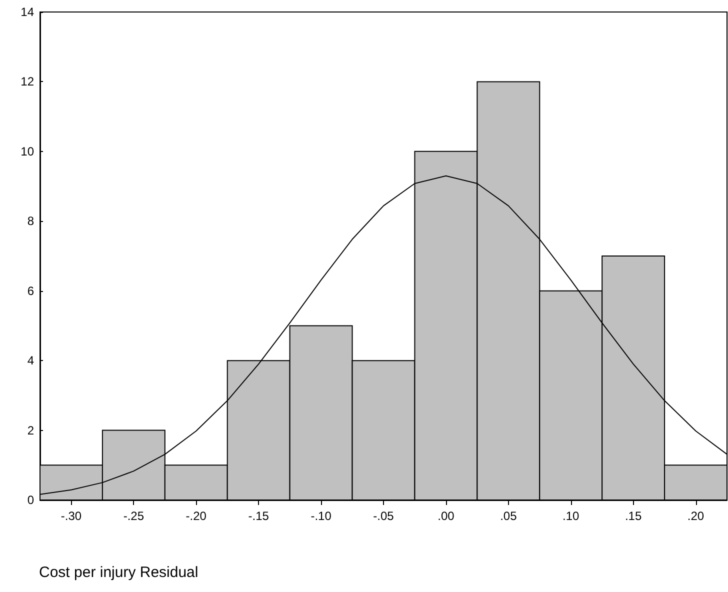 The width and height of the screenshot is (728, 592). What do you see at coordinates (30, 221) in the screenshot?
I see `y-tick-label: 8` at bounding box center [30, 221].